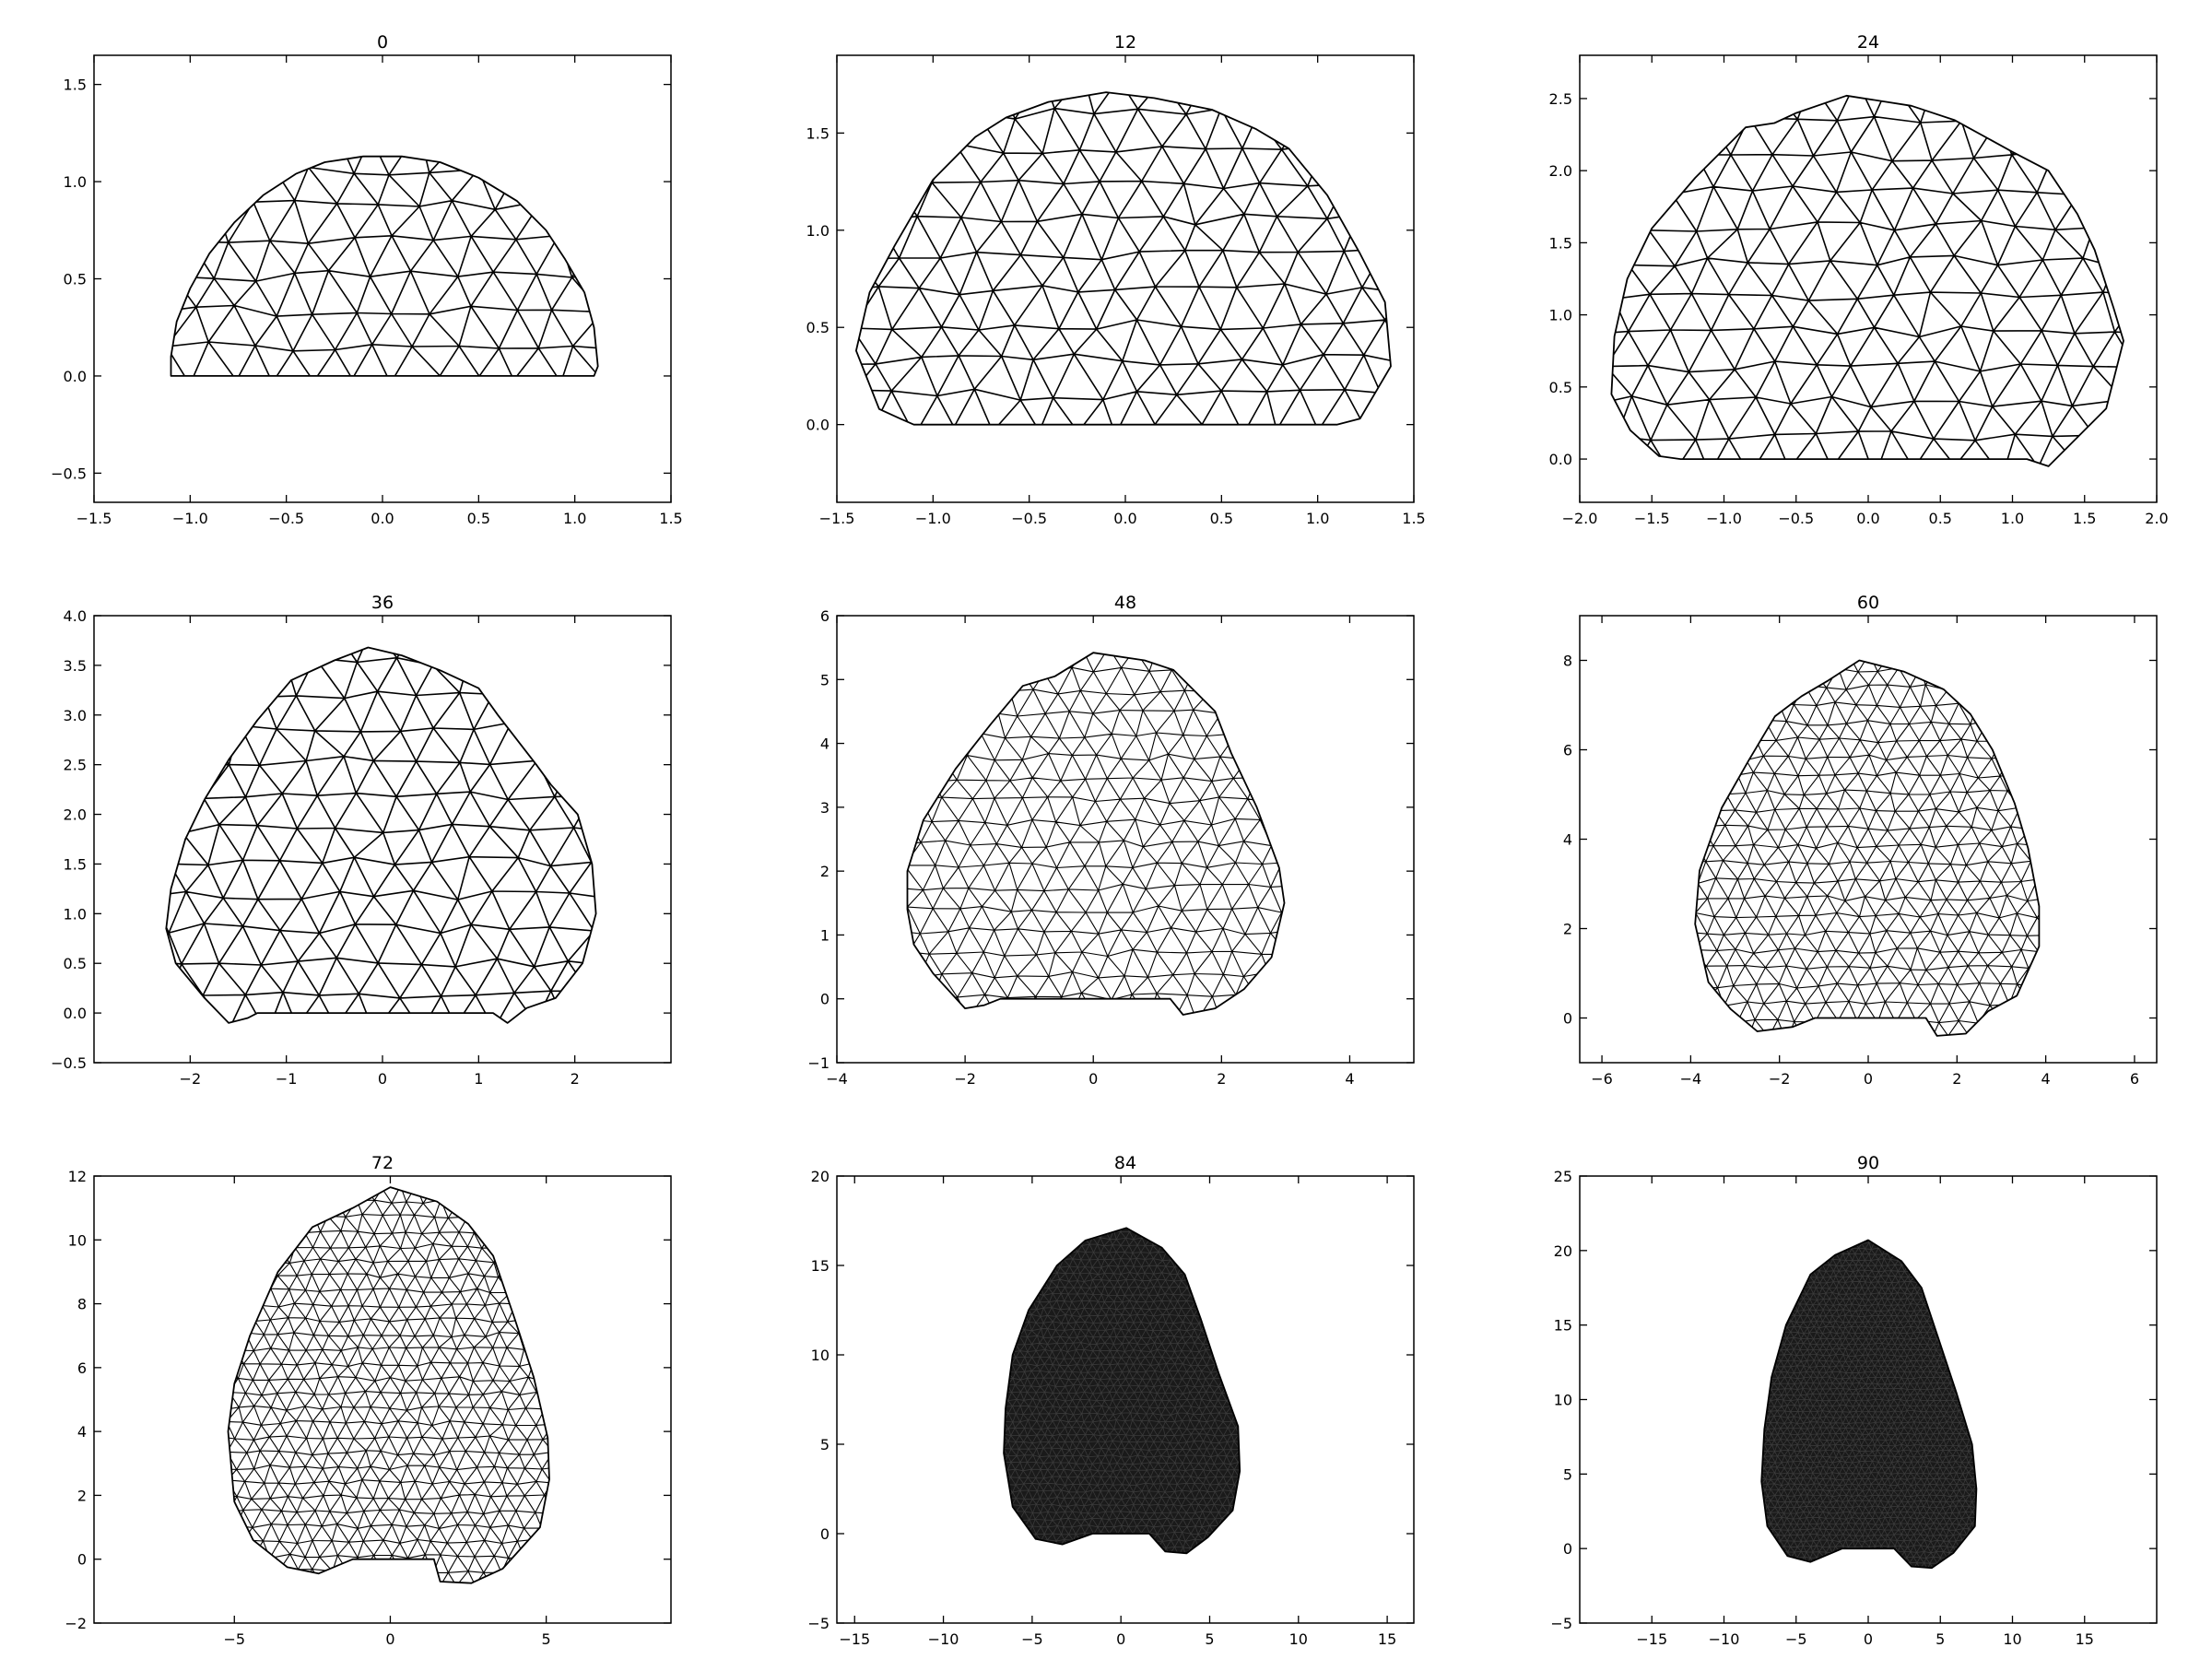 Image resolution: width=2212 pixels, height=1659 pixels. Describe the element at coordinates (2134, 1079) in the screenshot. I see `x-tick-label: 6` at that location.